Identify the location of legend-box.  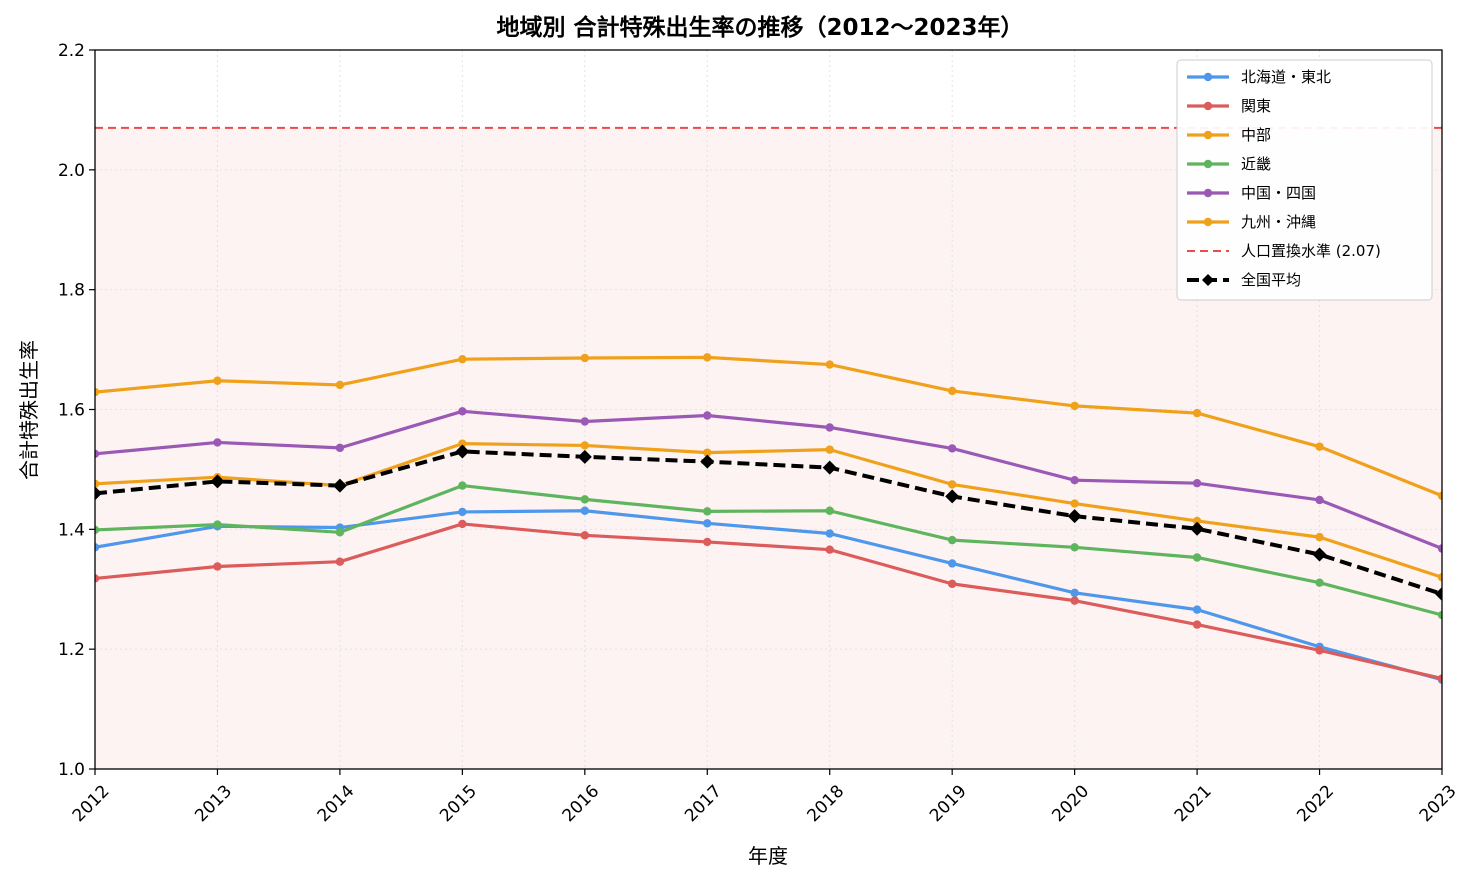
(1304, 180).